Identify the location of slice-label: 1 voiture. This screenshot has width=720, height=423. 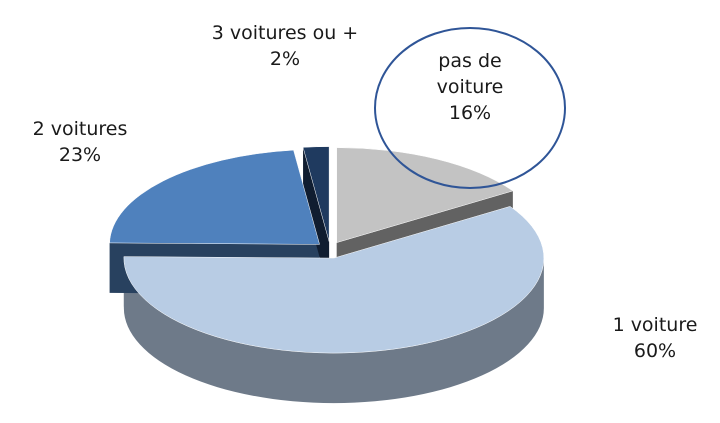
(655, 325).